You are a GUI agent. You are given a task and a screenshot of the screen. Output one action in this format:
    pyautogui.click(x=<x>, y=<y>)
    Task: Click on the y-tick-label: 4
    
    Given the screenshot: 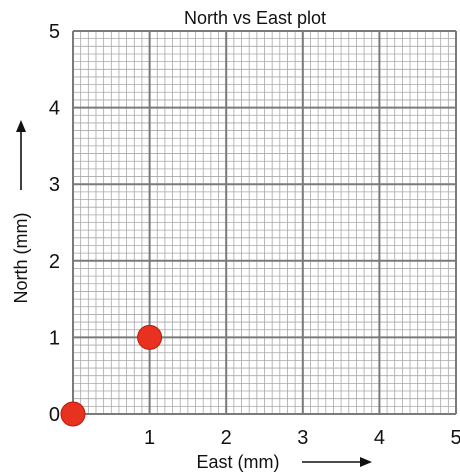 What is the action you would take?
    pyautogui.click(x=54, y=109)
    